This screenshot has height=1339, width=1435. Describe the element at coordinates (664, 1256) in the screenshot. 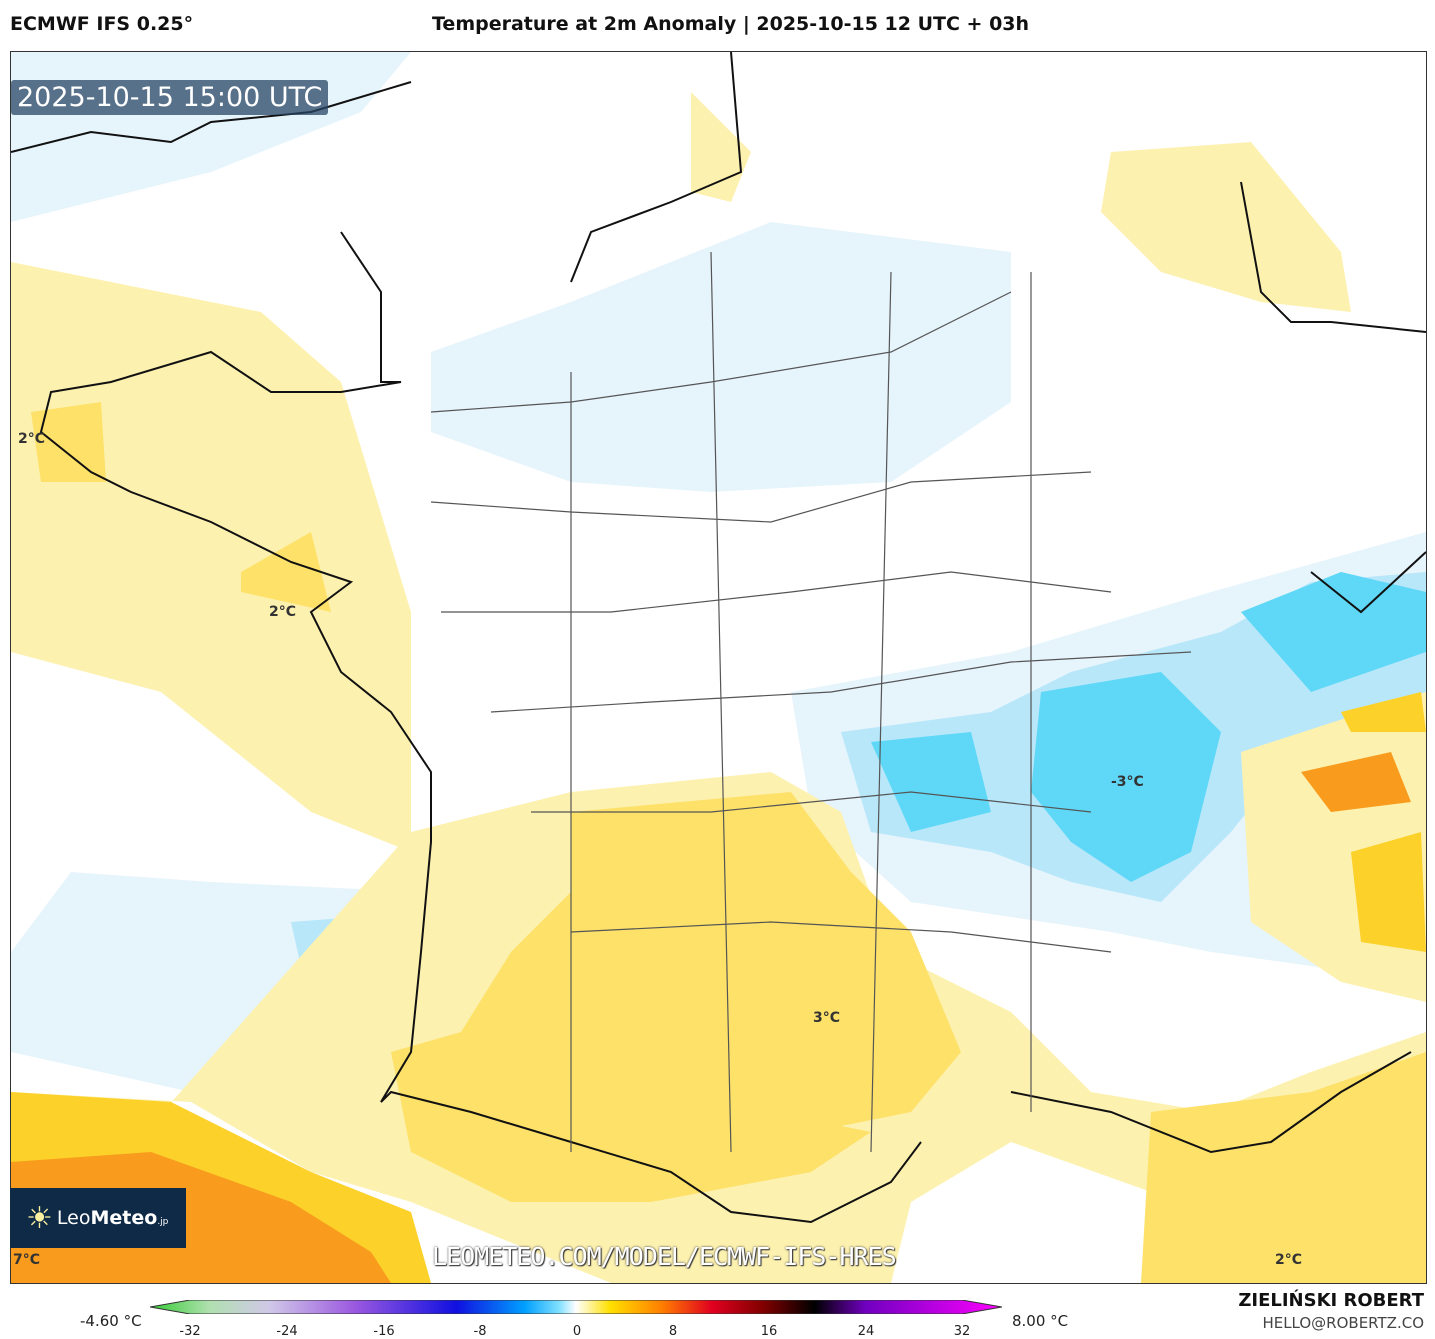

I see `model-url: LEOMETEO.COM/MODEL/ECMWF-IFS-HRES` at that location.